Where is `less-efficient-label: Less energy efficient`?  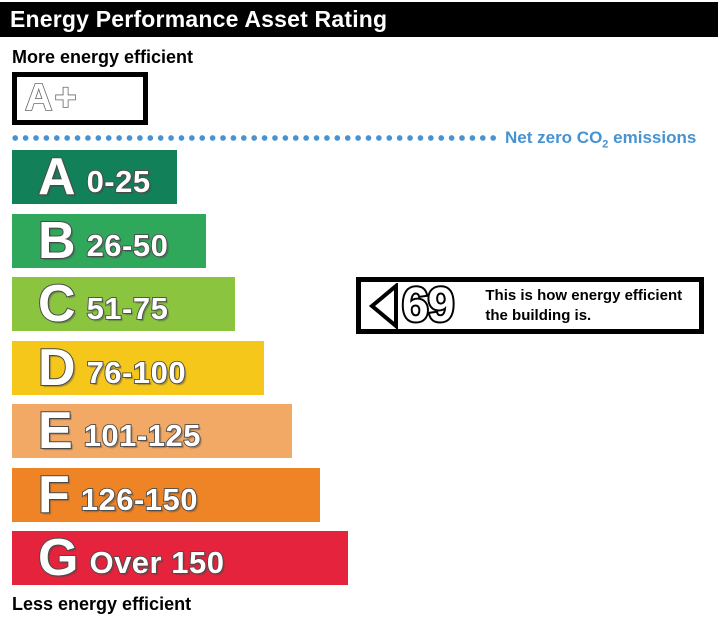 less-efficient-label: Less energy efficient is located at coordinates (102, 604).